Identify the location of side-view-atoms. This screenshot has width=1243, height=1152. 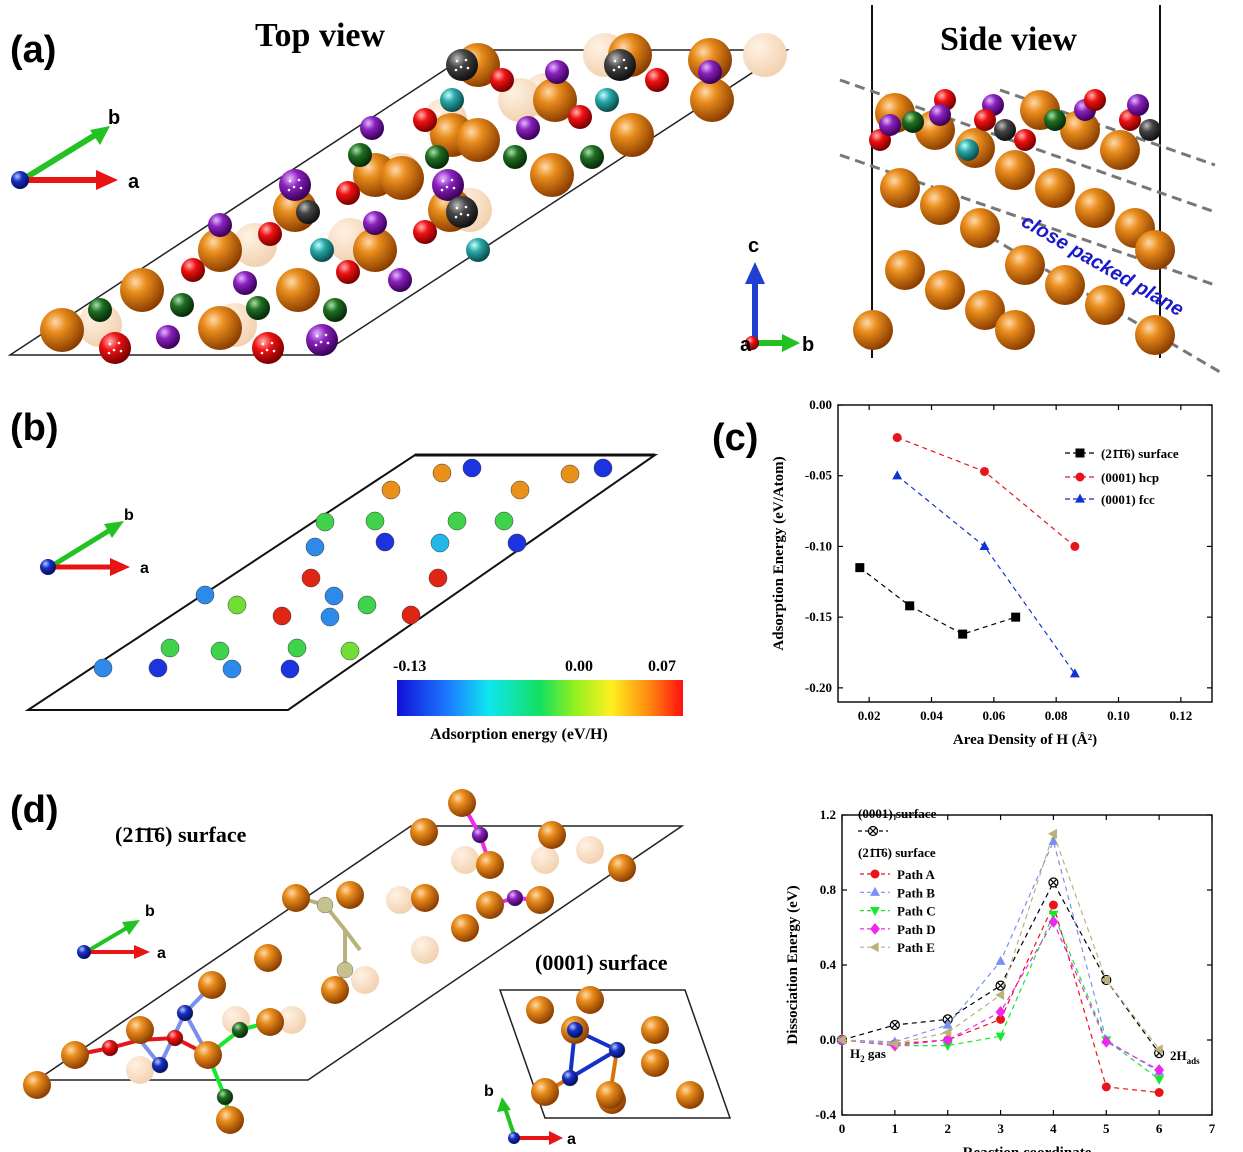
(1014, 222).